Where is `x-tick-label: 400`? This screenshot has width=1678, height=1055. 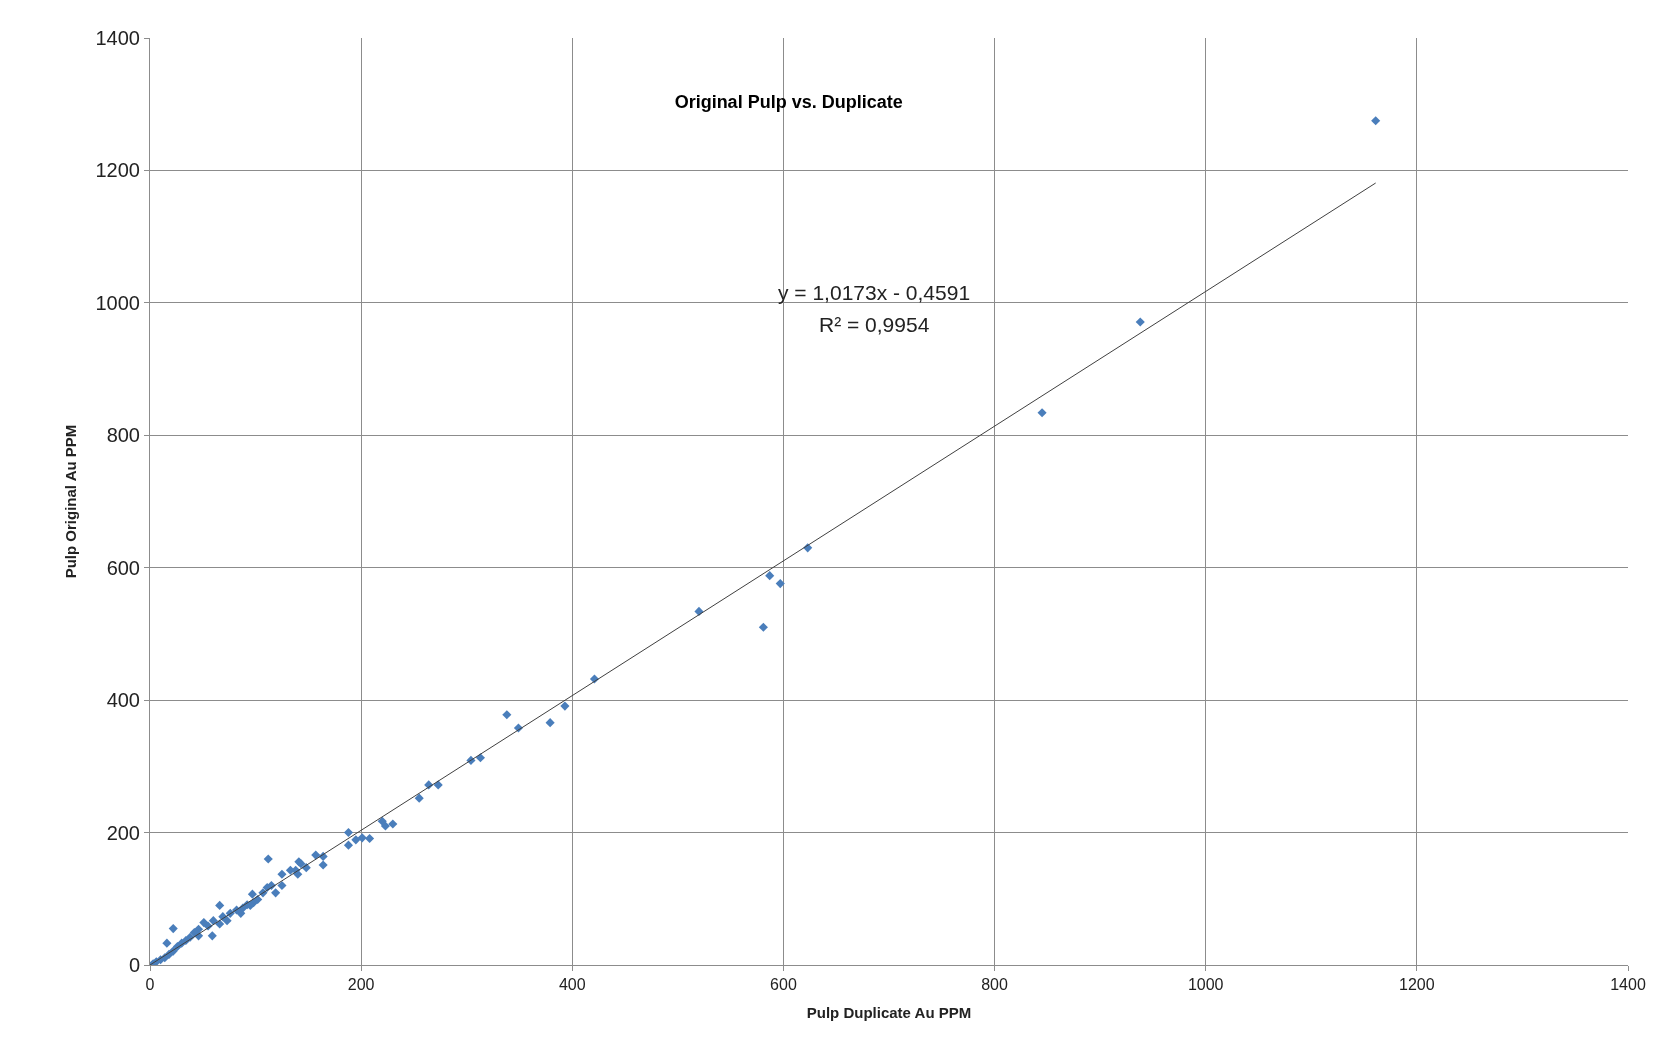 x-tick-label: 400 is located at coordinates (572, 985).